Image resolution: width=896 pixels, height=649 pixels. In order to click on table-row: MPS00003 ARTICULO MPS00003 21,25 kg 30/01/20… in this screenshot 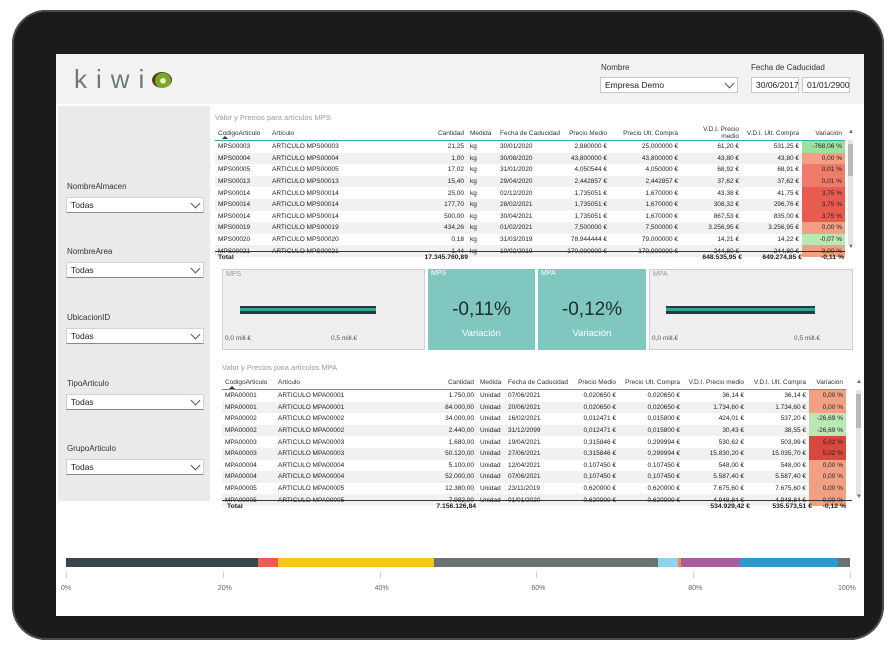, I will do `click(530, 146)`.